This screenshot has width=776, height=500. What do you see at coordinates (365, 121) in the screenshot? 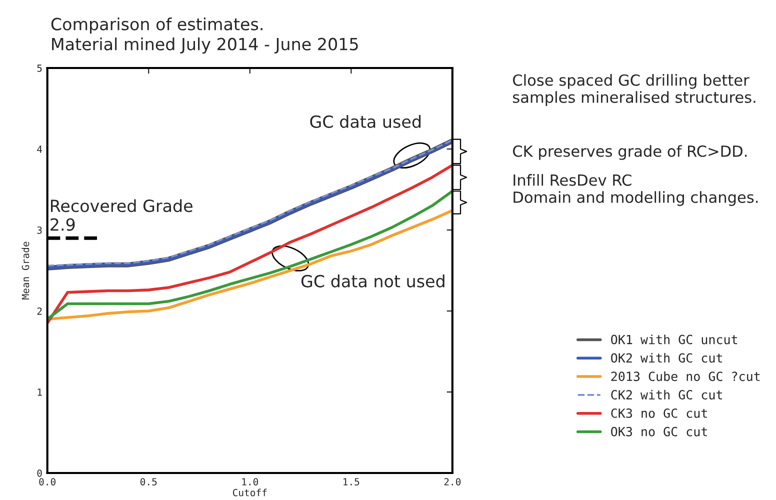
I see `annotation: GC data used` at bounding box center [365, 121].